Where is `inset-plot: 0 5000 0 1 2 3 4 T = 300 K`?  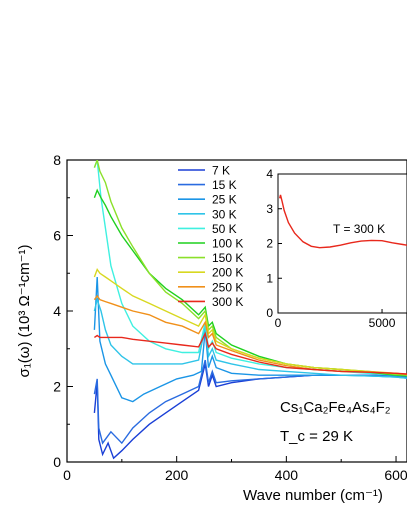
inset-plot: 0 5000 0 1 2 3 4 T = 300 K is located at coordinates (336, 248).